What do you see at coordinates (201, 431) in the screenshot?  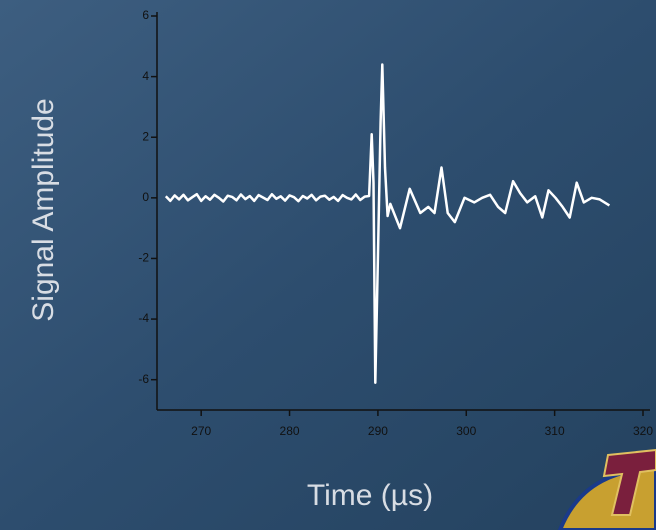 I see `x-tick-label: 270` at bounding box center [201, 431].